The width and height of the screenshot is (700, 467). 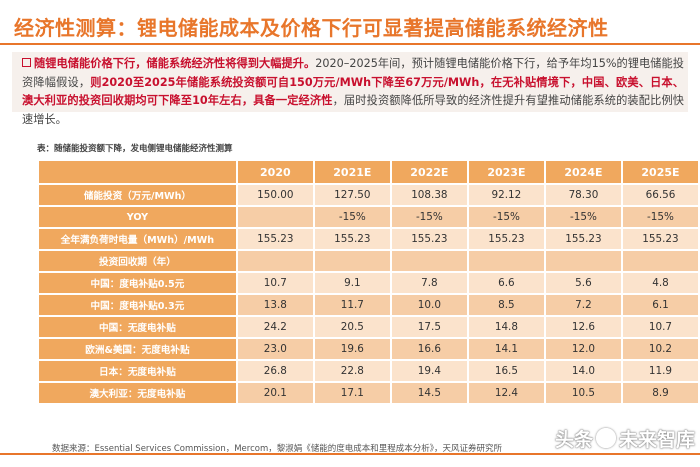 What do you see at coordinates (583, 305) in the screenshot?
I see `table-cell: 7.2` at bounding box center [583, 305].